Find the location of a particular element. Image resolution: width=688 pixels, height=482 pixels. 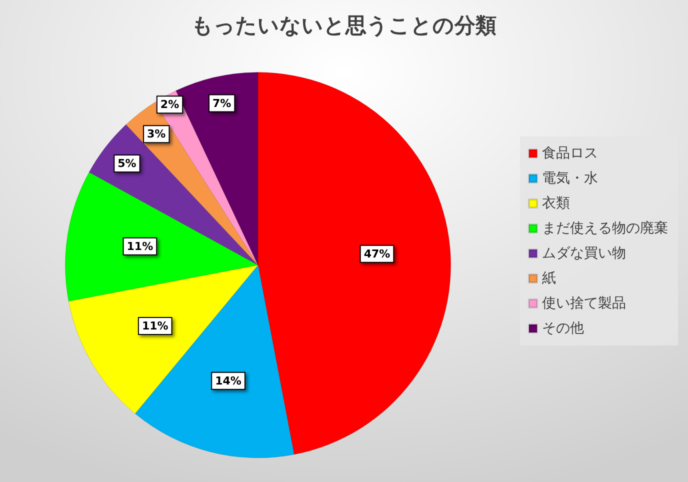

data-label: 7% is located at coordinates (222, 103).